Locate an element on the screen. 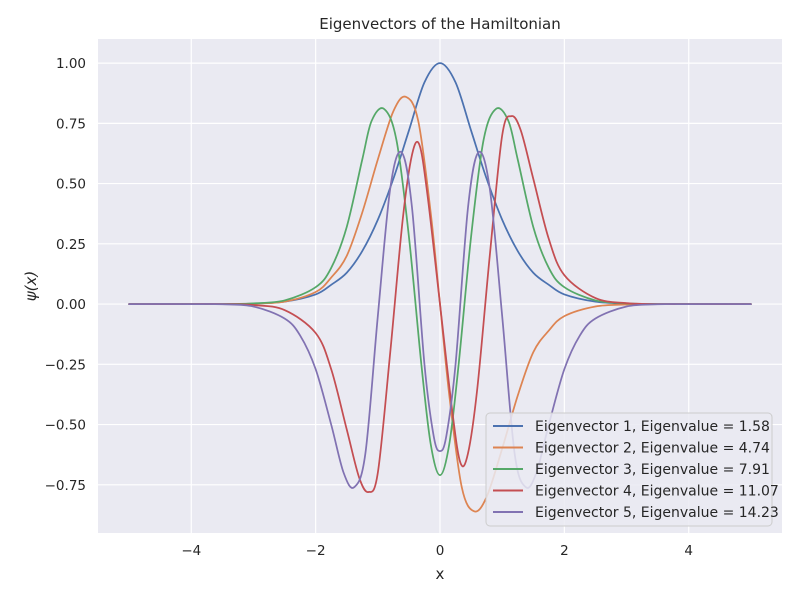 The image size is (800, 600). chart-title: Eigenvectors of the Hamiltonian is located at coordinates (440, 24).